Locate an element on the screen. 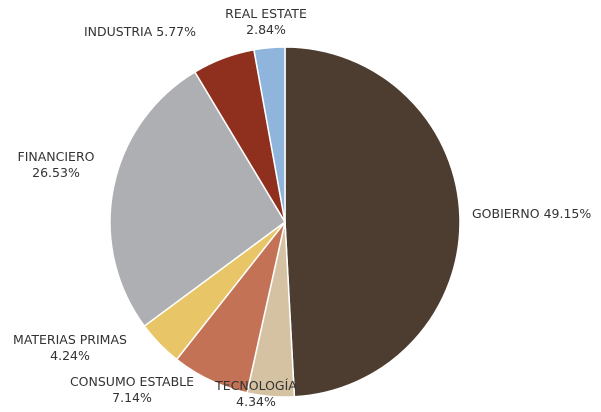 Image resolution: width=601 pixels, height=412 pixels. category-label: TECNOLOGÍA is located at coordinates (255, 385).